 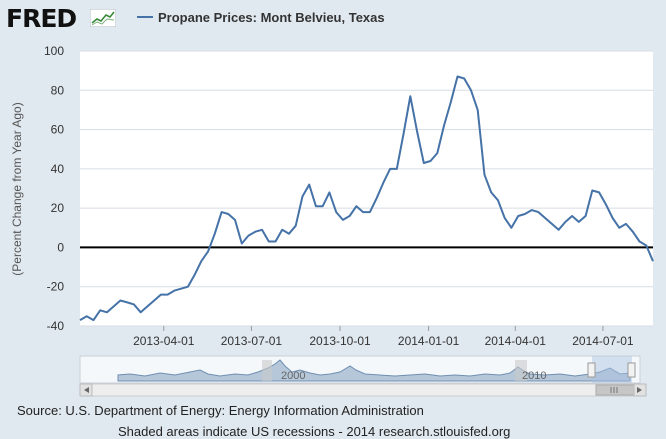 What do you see at coordinates (521, 370) in the screenshot?
I see `navigator-shade-b` at bounding box center [521, 370].